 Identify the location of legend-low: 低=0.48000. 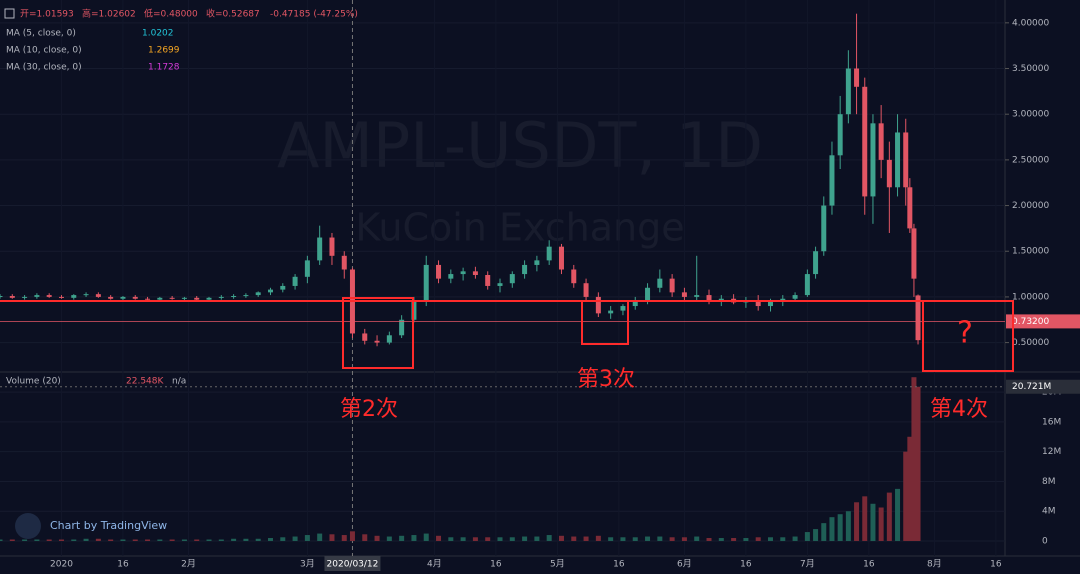
(171, 14).